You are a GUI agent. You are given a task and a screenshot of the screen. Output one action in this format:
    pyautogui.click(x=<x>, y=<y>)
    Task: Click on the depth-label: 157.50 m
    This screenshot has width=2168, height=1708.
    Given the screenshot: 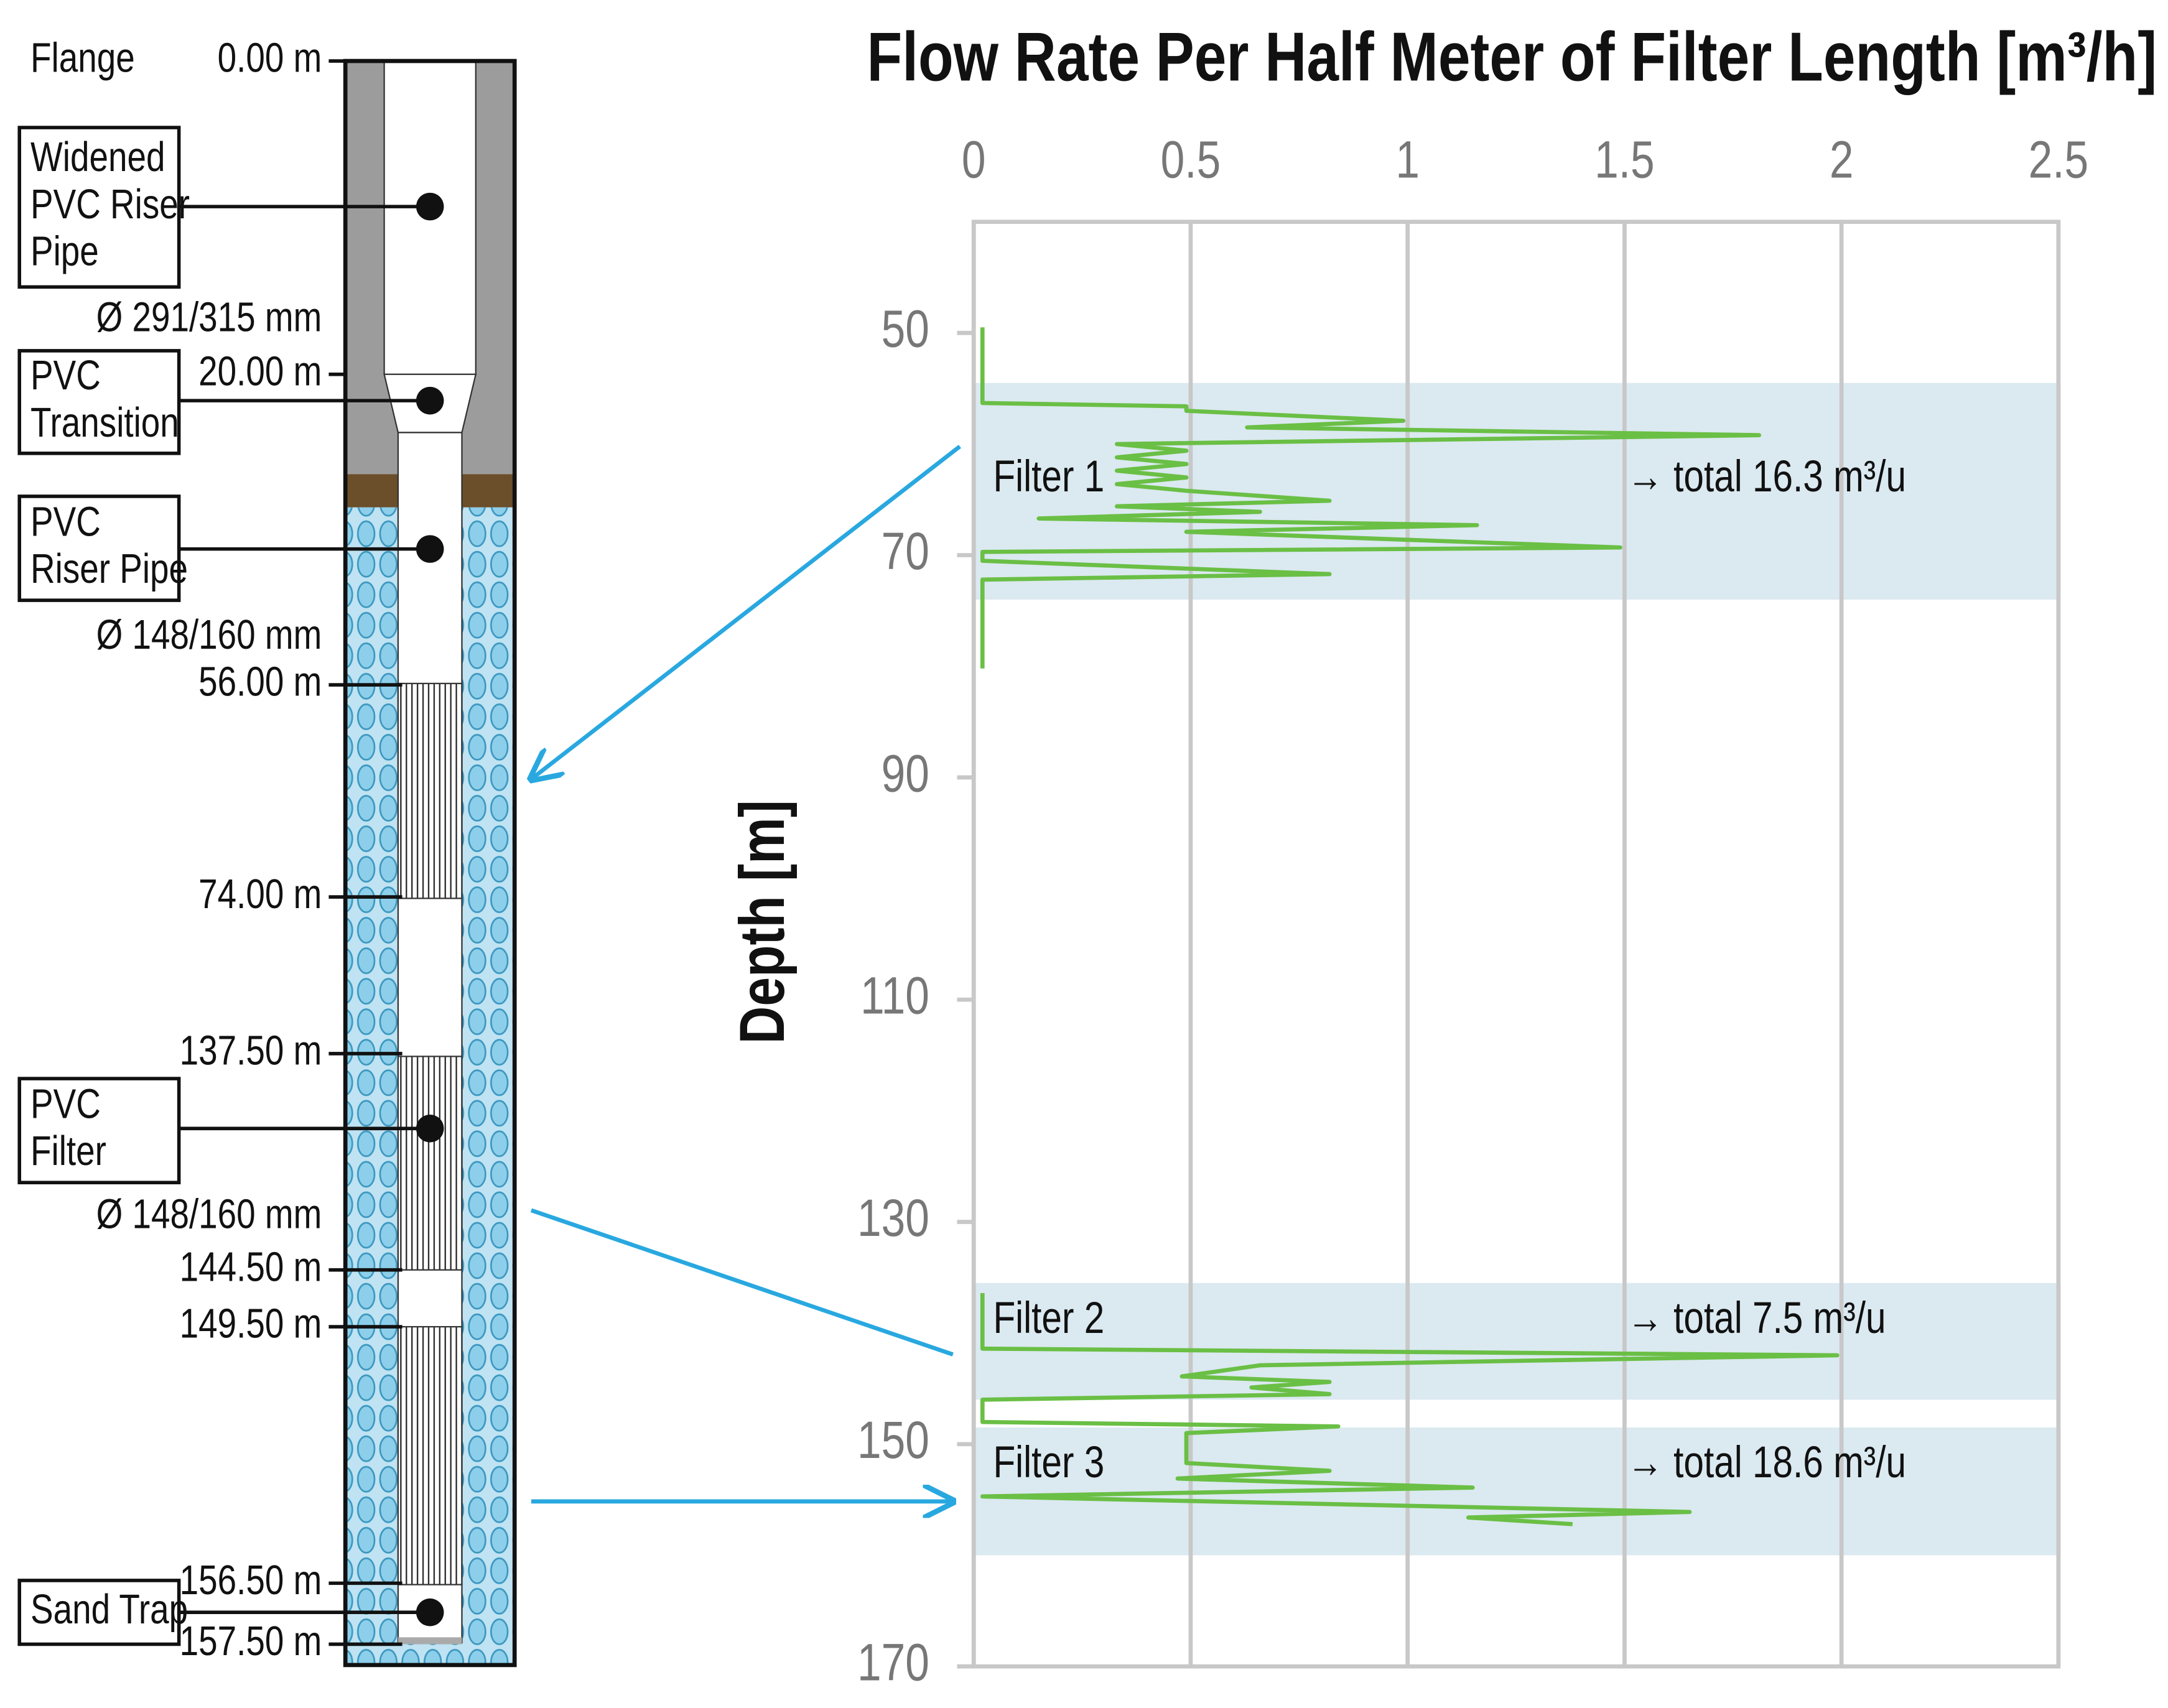 What is the action you would take?
    pyautogui.click(x=251, y=1641)
    